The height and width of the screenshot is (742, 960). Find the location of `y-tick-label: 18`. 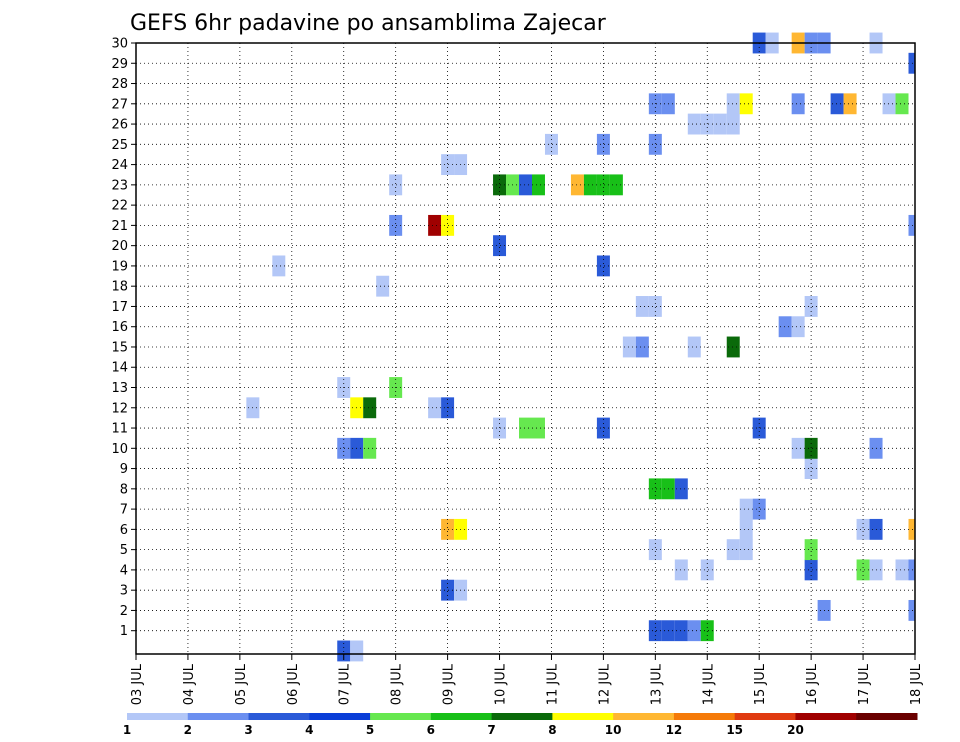

y-tick-label: 18 is located at coordinates (119, 287).